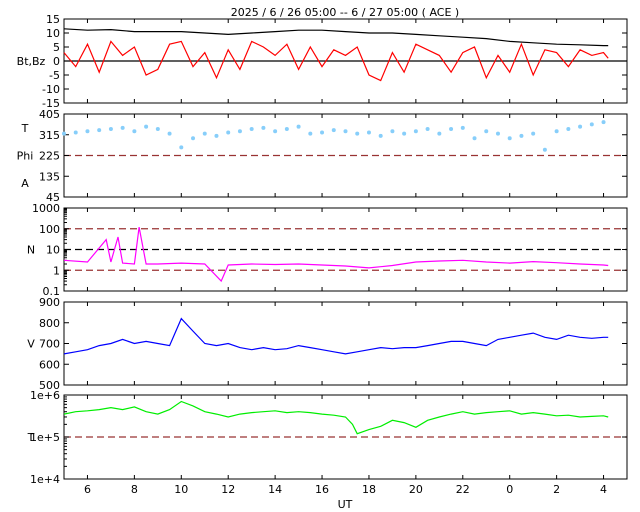 The image size is (640, 512). What do you see at coordinates (556, 489) in the screenshot?
I see `x-tick-label-10: 2` at bounding box center [556, 489].